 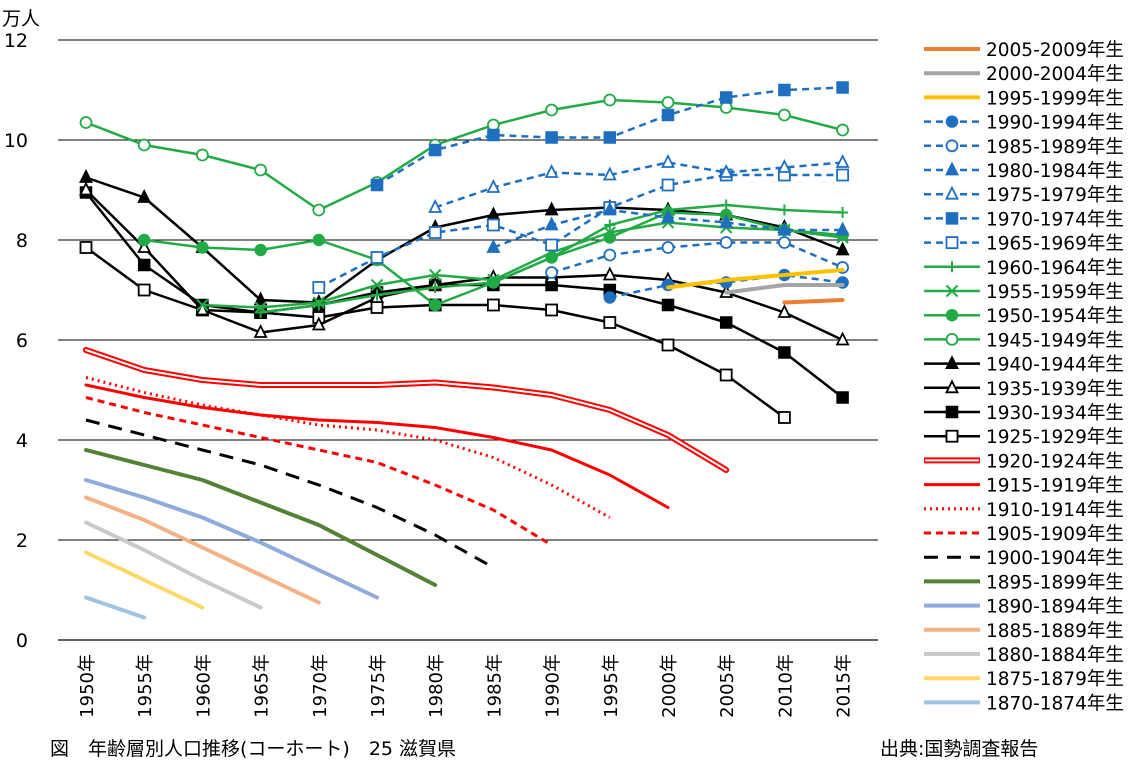 What do you see at coordinates (1024, 703) in the screenshot?
I see `legend-item: 1870-1874年生` at bounding box center [1024, 703].